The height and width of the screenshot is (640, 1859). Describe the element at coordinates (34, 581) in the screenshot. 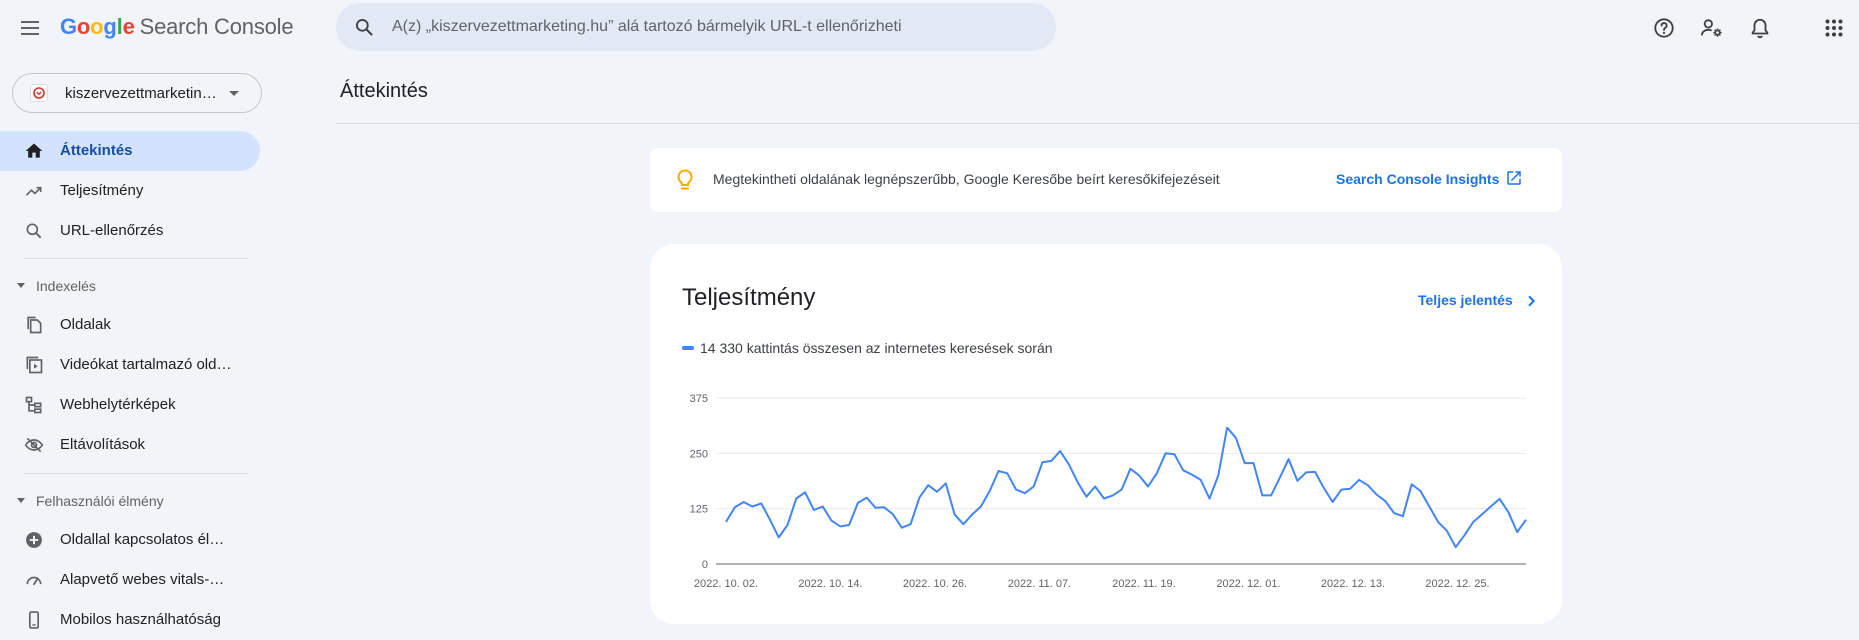

I see `speed-icon` at that location.